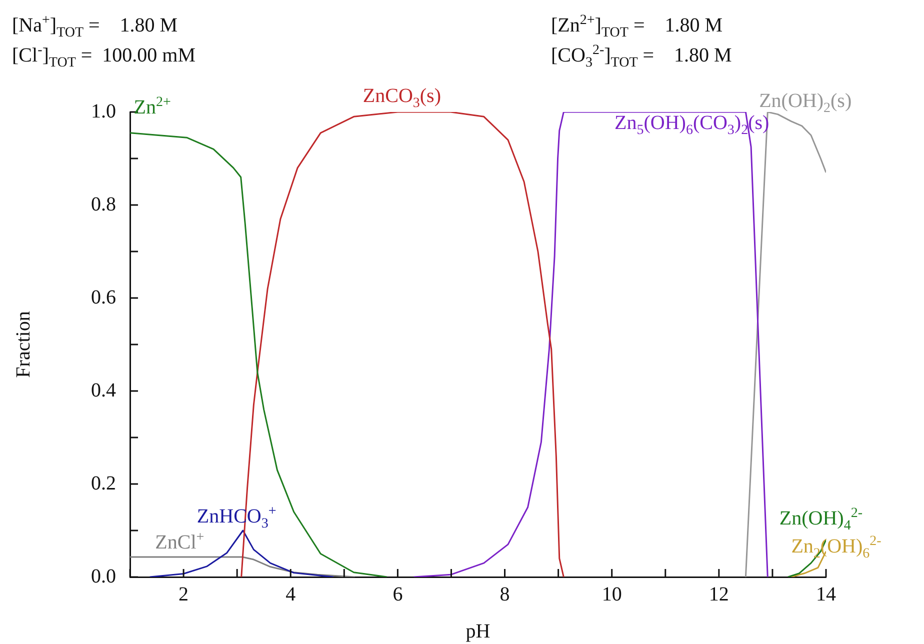 The height and width of the screenshot is (644, 924). I want to click on series-label: Zn$^{2+}$, so click(152, 106).